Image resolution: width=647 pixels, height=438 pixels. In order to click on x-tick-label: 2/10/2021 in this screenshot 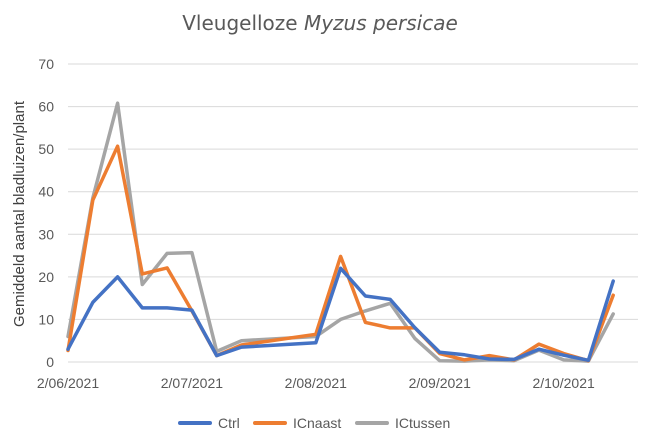, I will do `click(564, 383)`.